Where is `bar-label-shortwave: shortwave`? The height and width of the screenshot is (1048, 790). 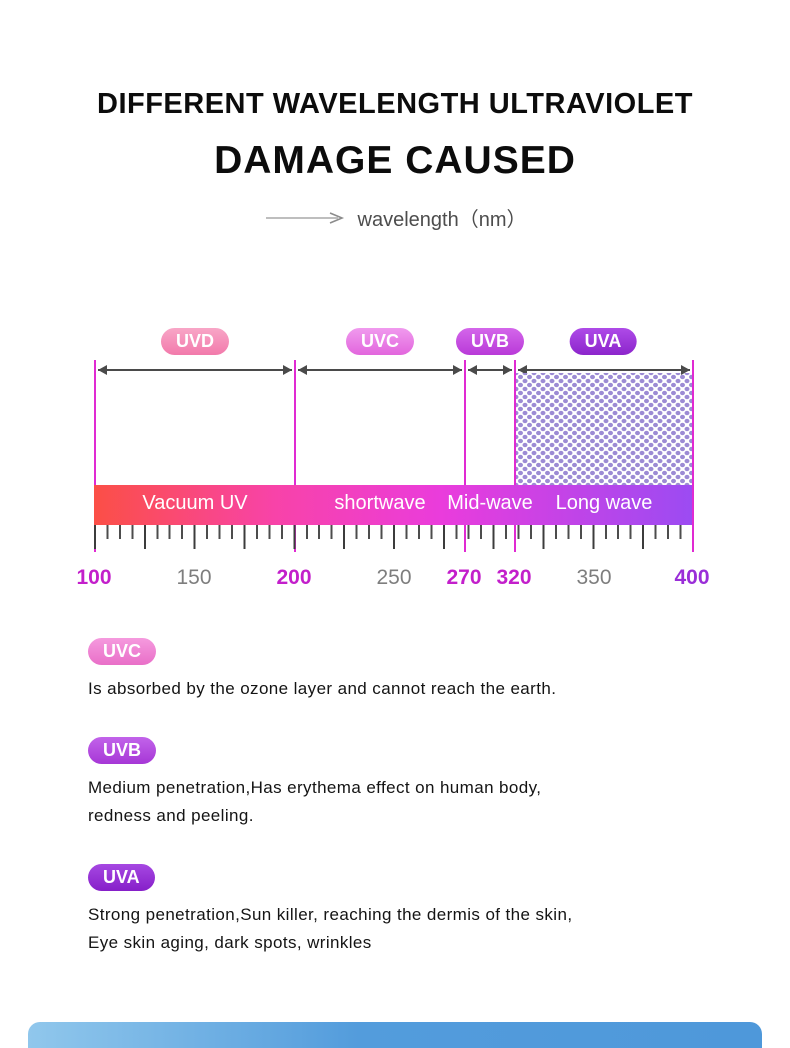
bar-label-shortwave: shortwave is located at coordinates (380, 503).